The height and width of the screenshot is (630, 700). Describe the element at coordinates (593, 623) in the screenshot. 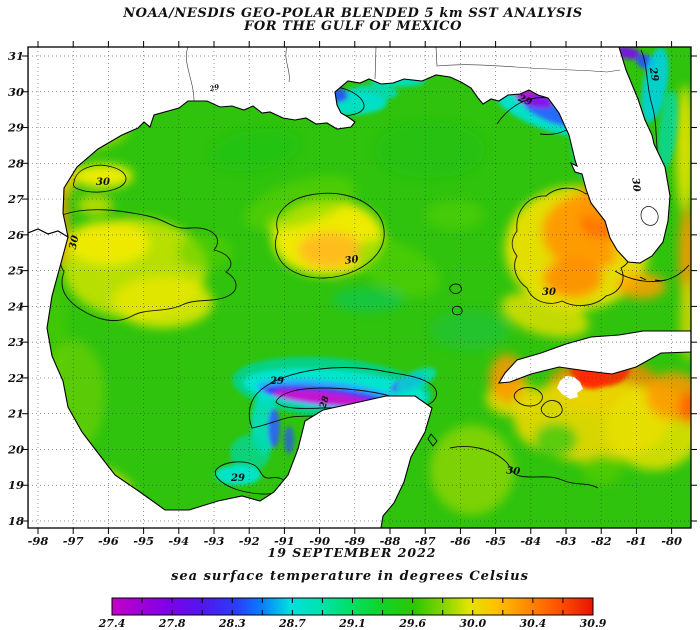

I see `colorbar-tick-label: 30.9` at that location.